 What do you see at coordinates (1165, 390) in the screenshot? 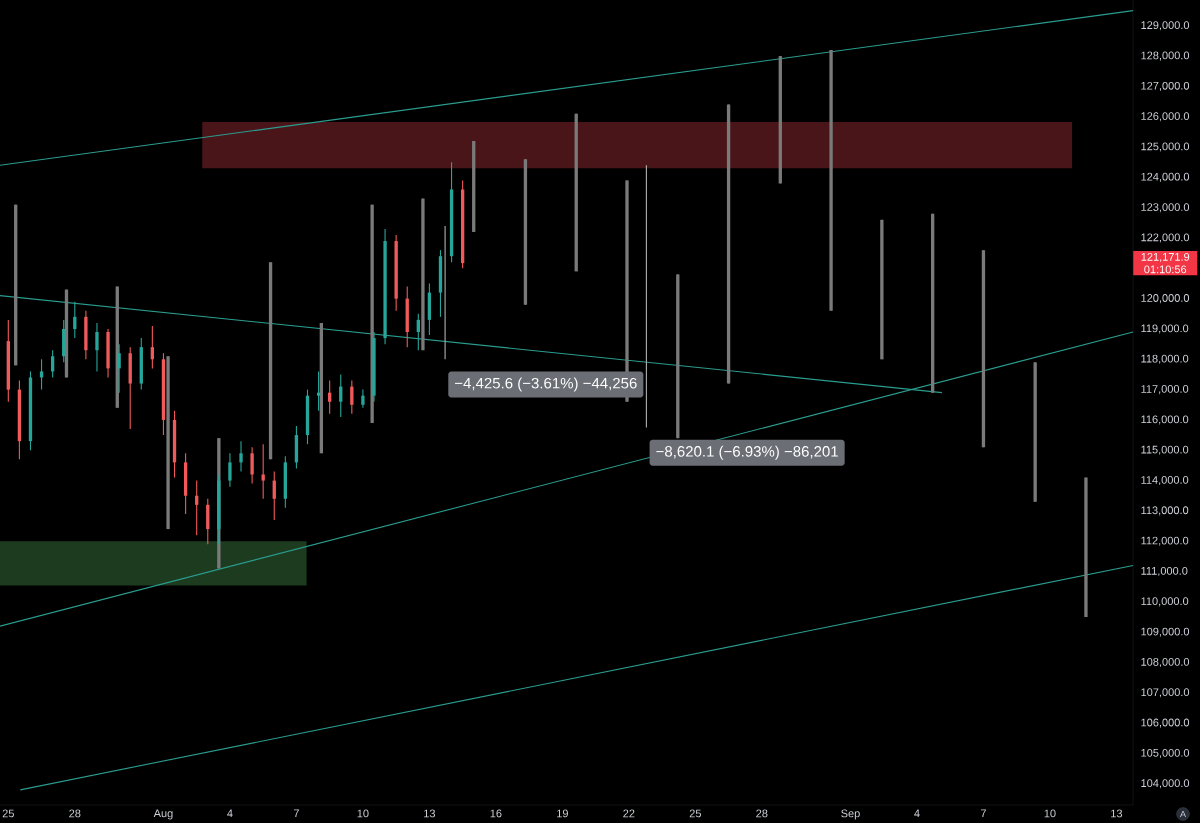
I see `y-tick-label: 117,000.0` at bounding box center [1165, 390].